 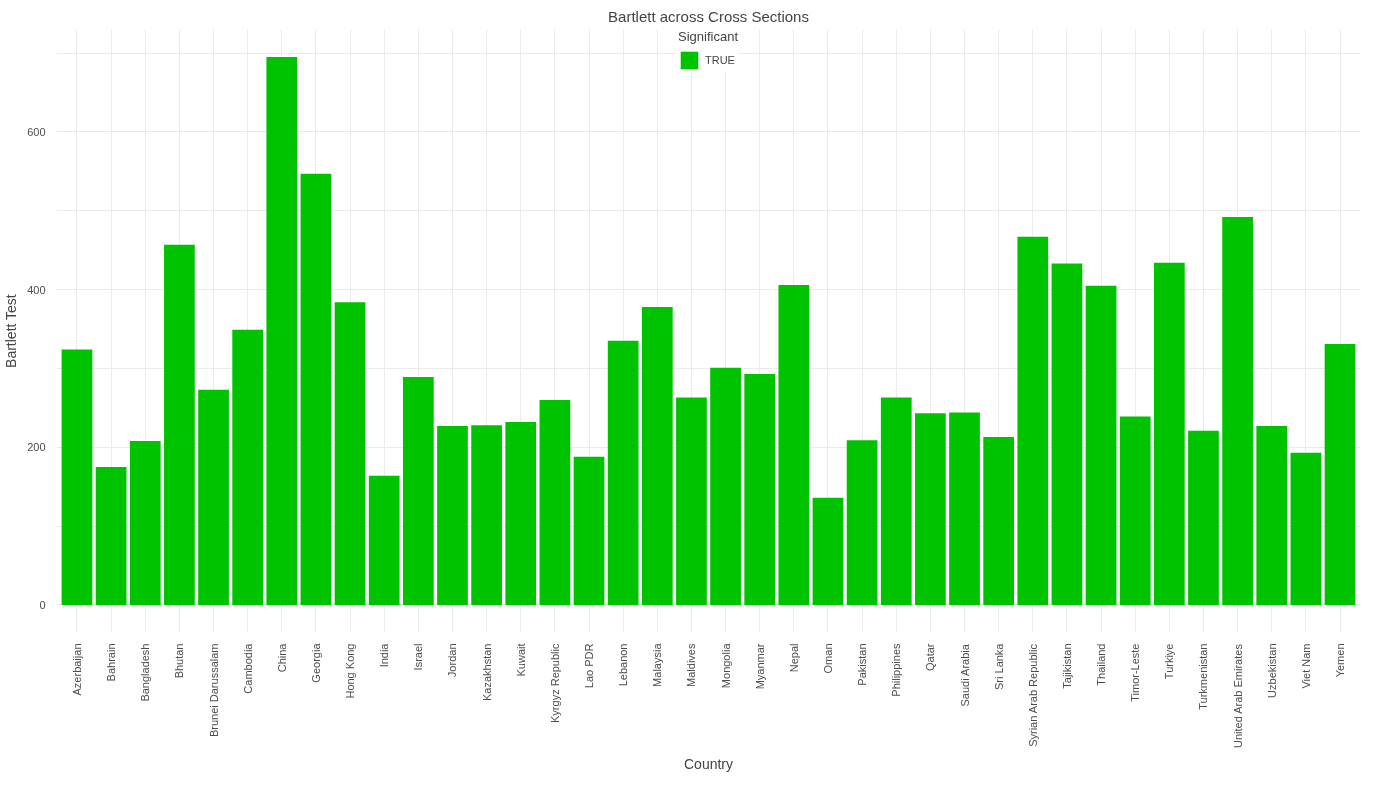 I want to click on x-tick-label: Viet Nam, so click(x=1305, y=666).